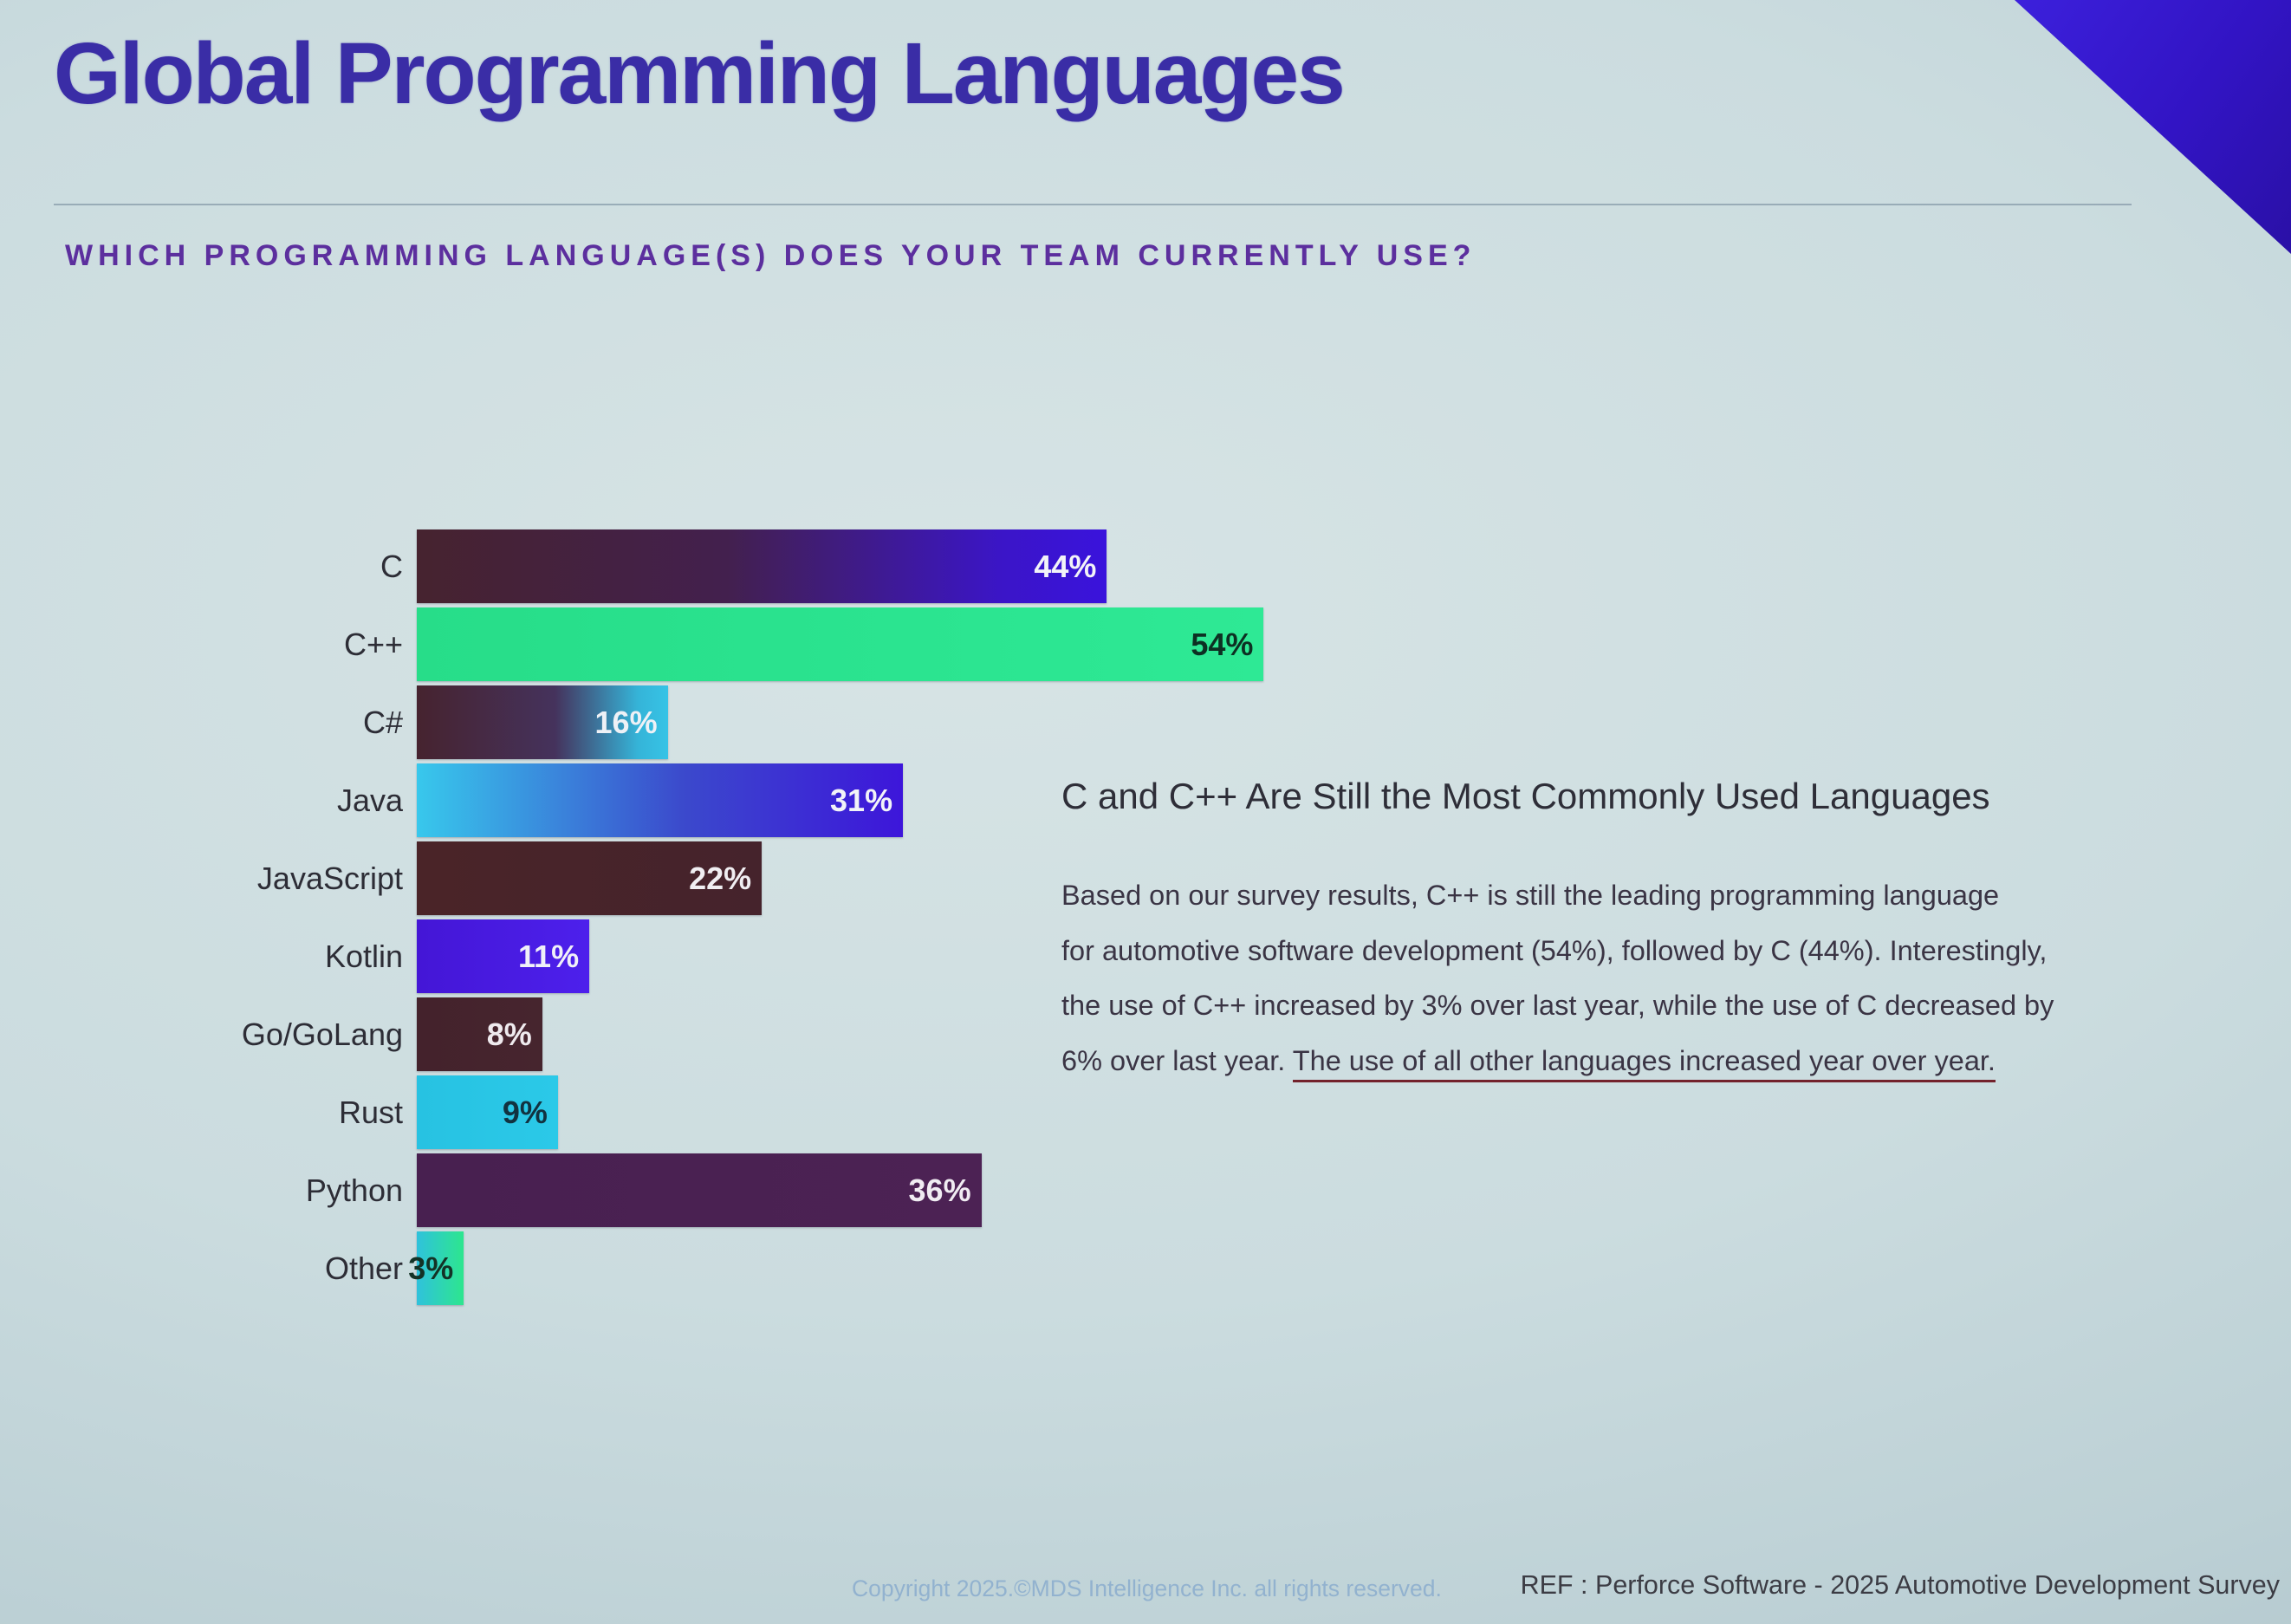 Image resolution: width=2291 pixels, height=1624 pixels. Describe the element at coordinates (661, 800) in the screenshot. I see `bar: 31%` at that location.